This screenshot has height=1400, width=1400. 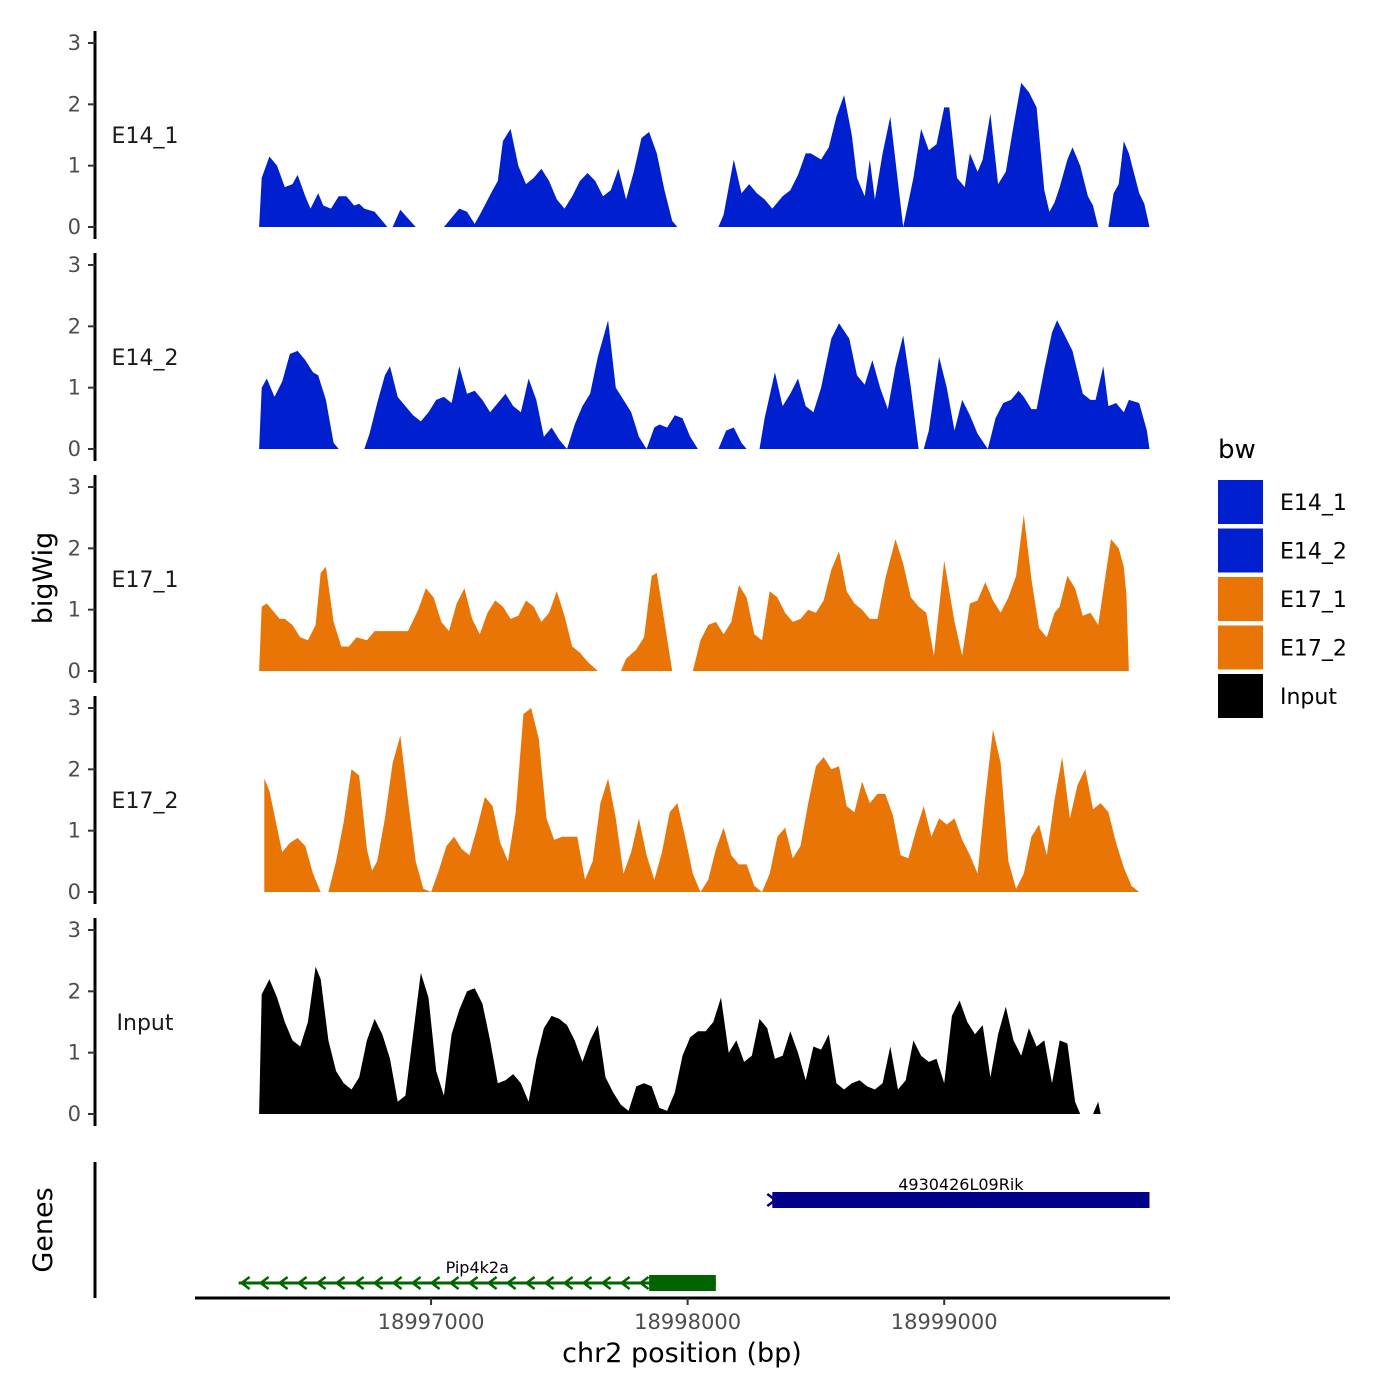 I want to click on y-tick-label-Input-1: 1, so click(x=74, y=1053).